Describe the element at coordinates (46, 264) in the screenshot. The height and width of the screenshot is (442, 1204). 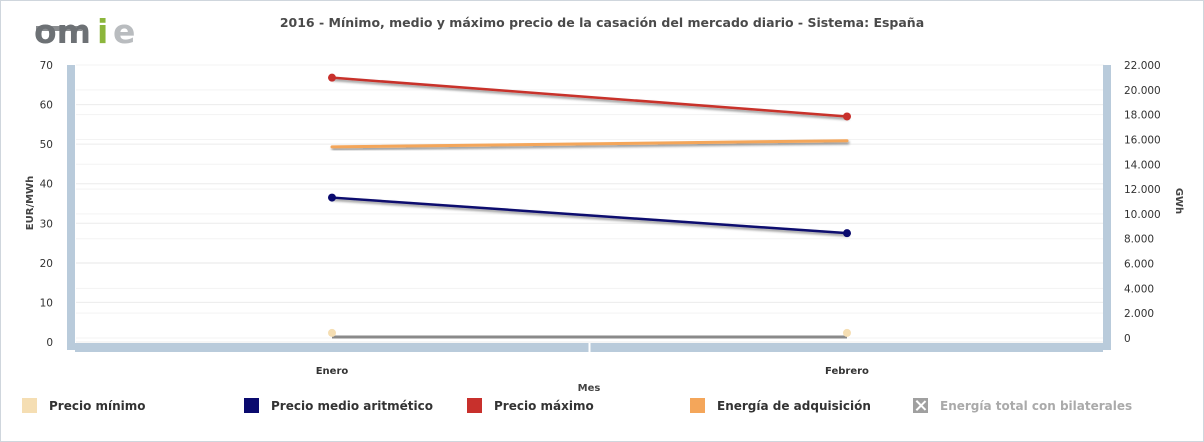
I see `y-tick-label-left: 20` at that location.